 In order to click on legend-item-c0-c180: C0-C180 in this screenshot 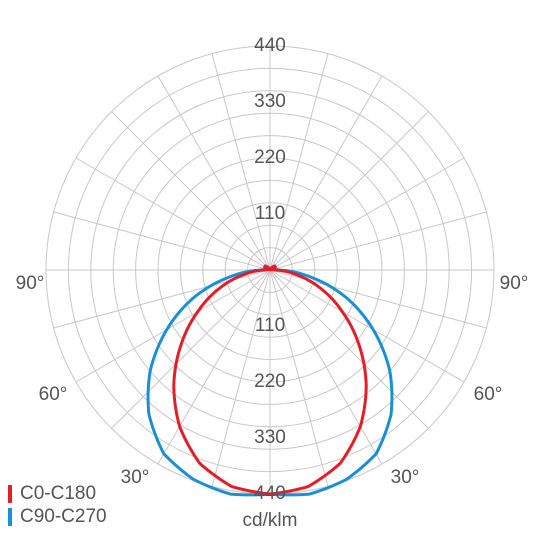, I will do `click(57, 493)`.